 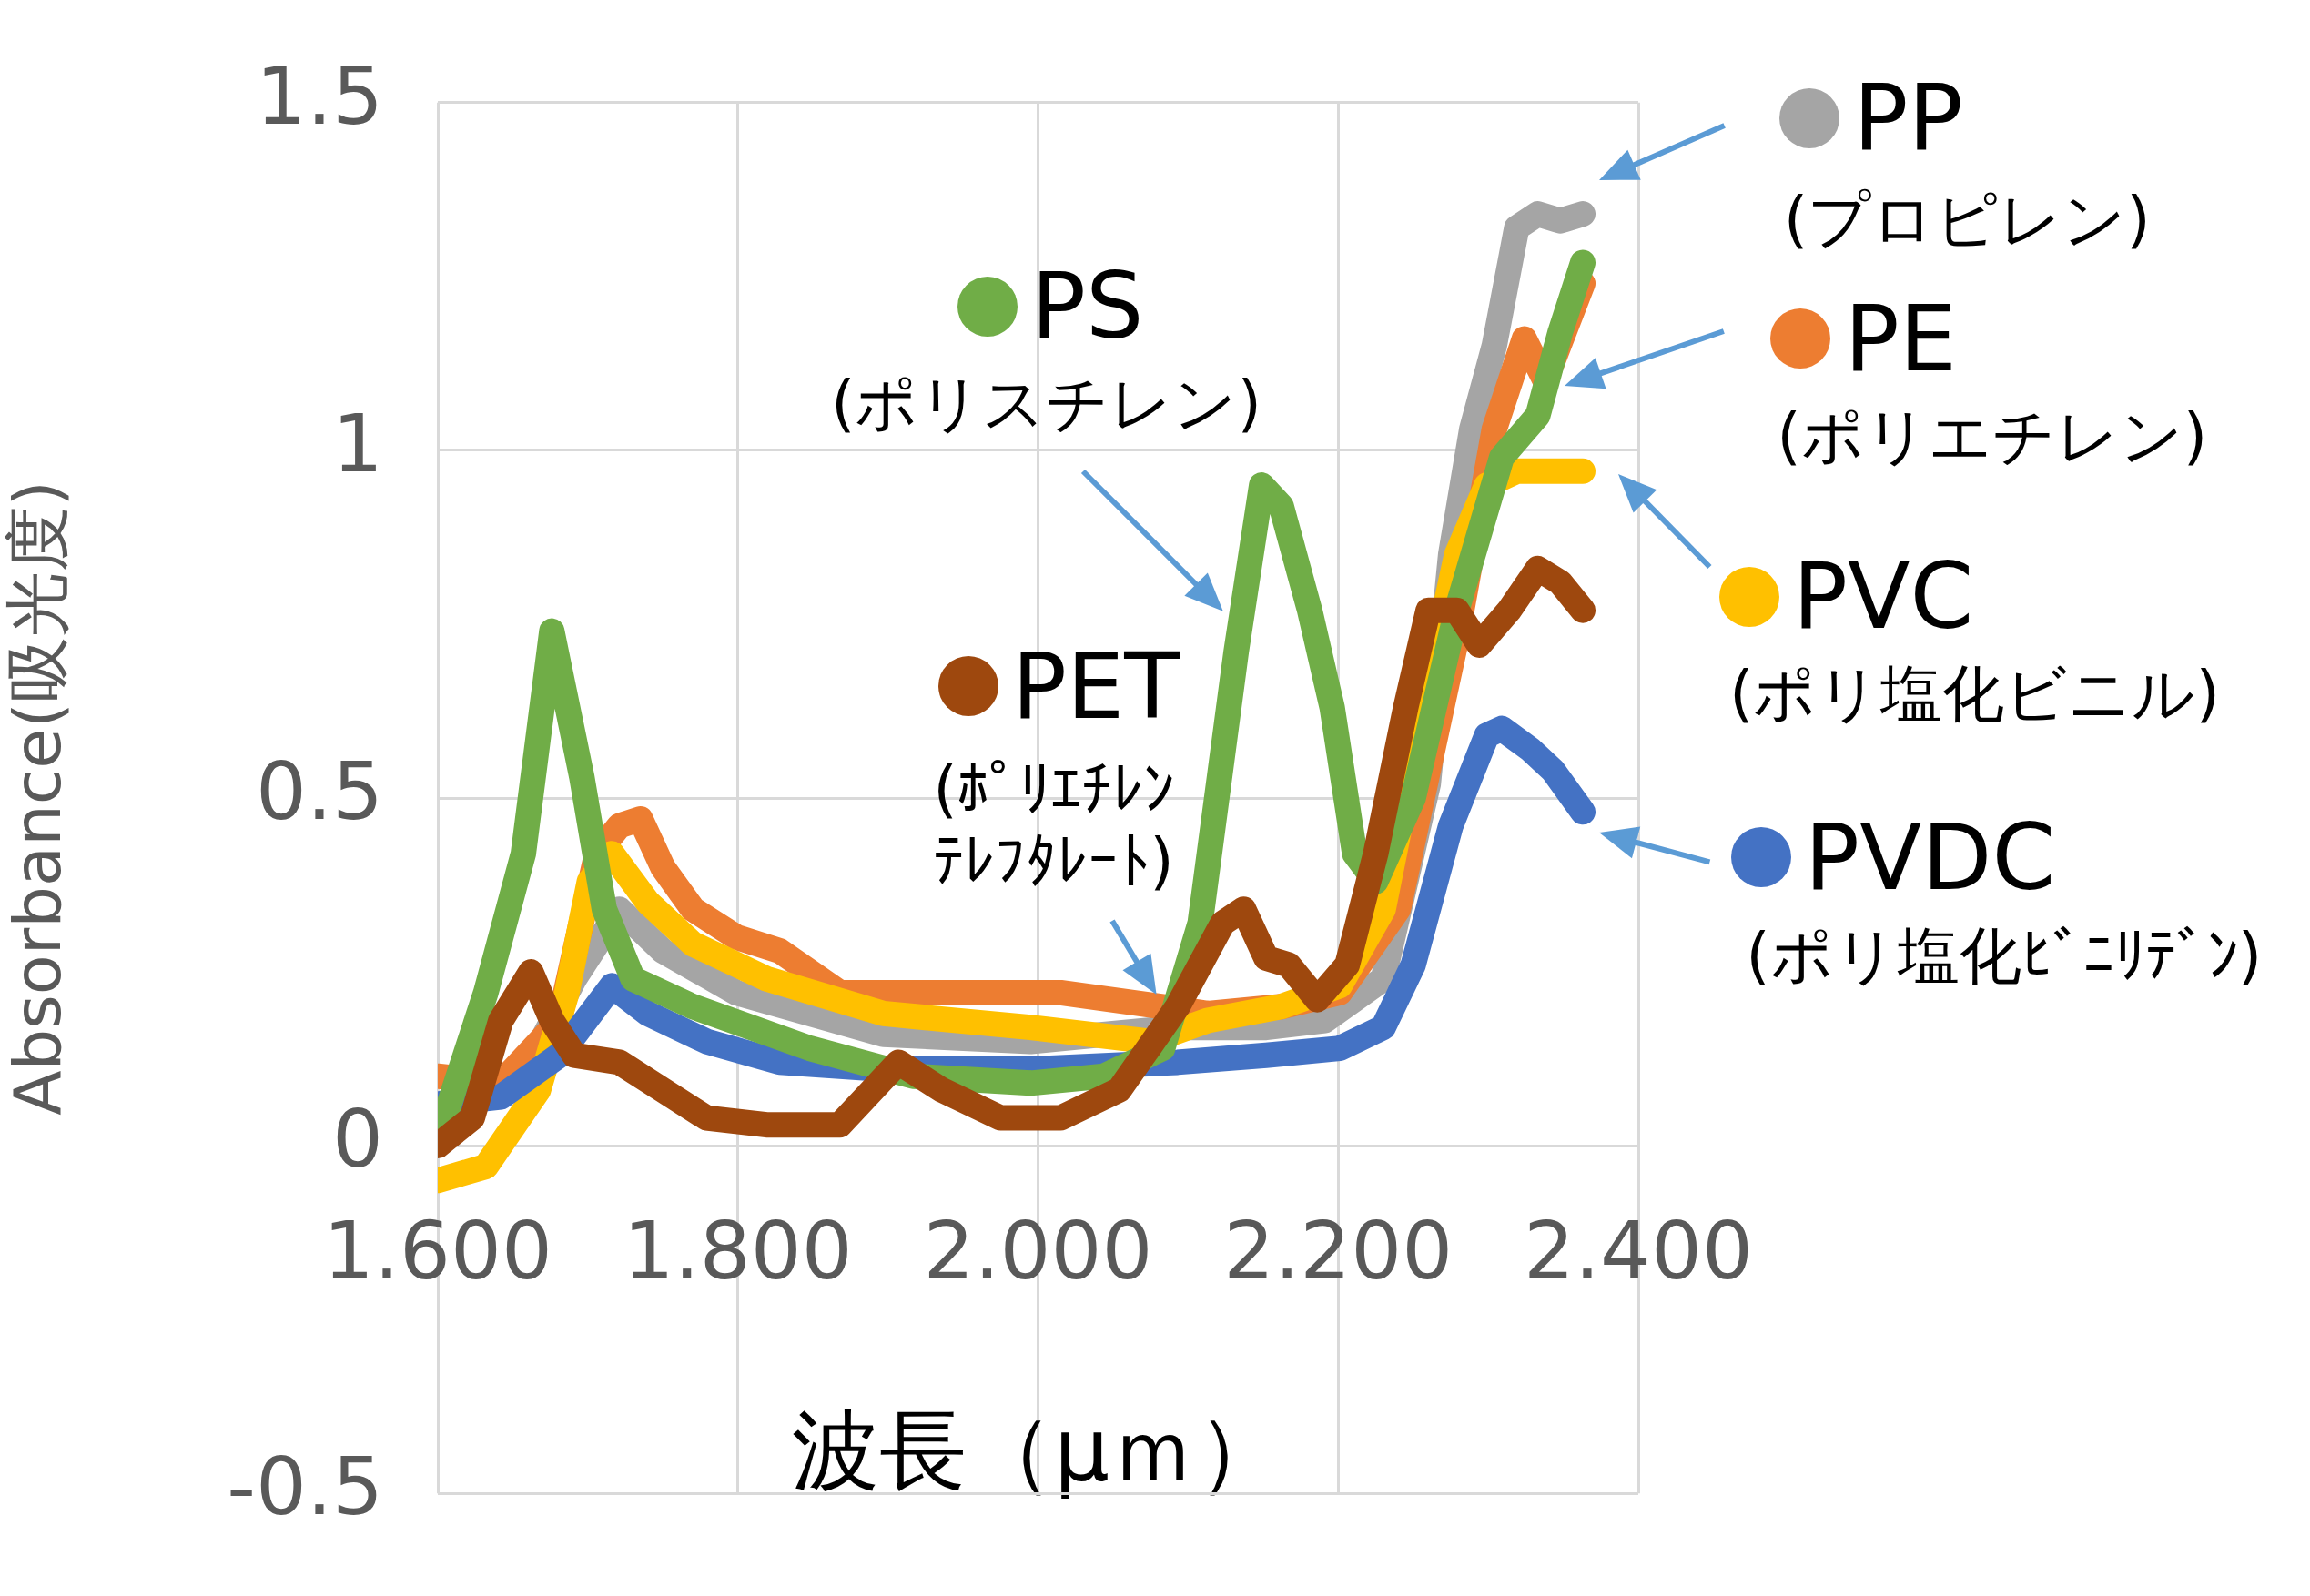 What do you see at coordinates (437, 1250) in the screenshot?
I see `x-tick-label: 1.600` at bounding box center [437, 1250].